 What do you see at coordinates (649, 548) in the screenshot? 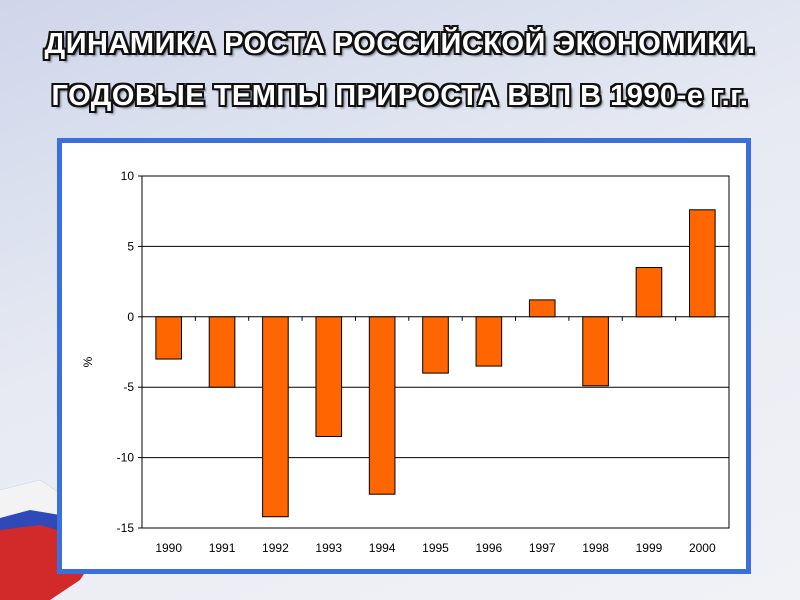
I see `x-tick-label: 1999` at bounding box center [649, 548].